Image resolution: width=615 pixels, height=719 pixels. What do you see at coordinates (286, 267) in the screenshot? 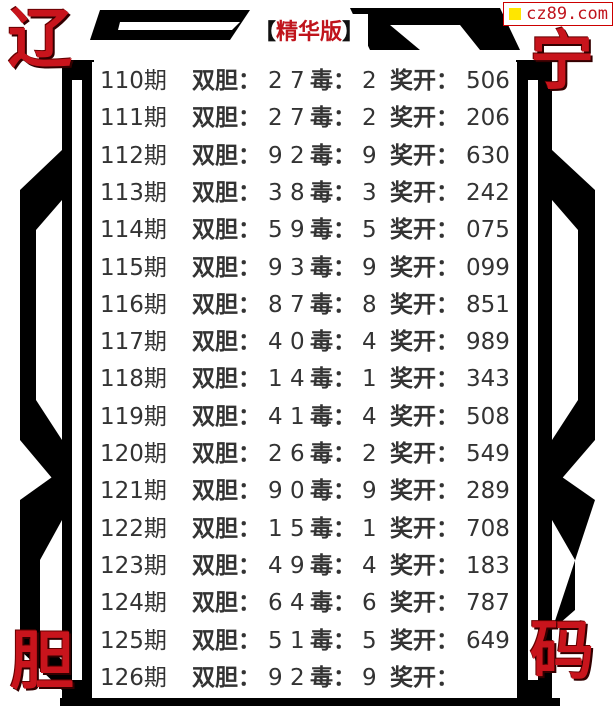
I see `double-value: 9 3` at bounding box center [286, 267].